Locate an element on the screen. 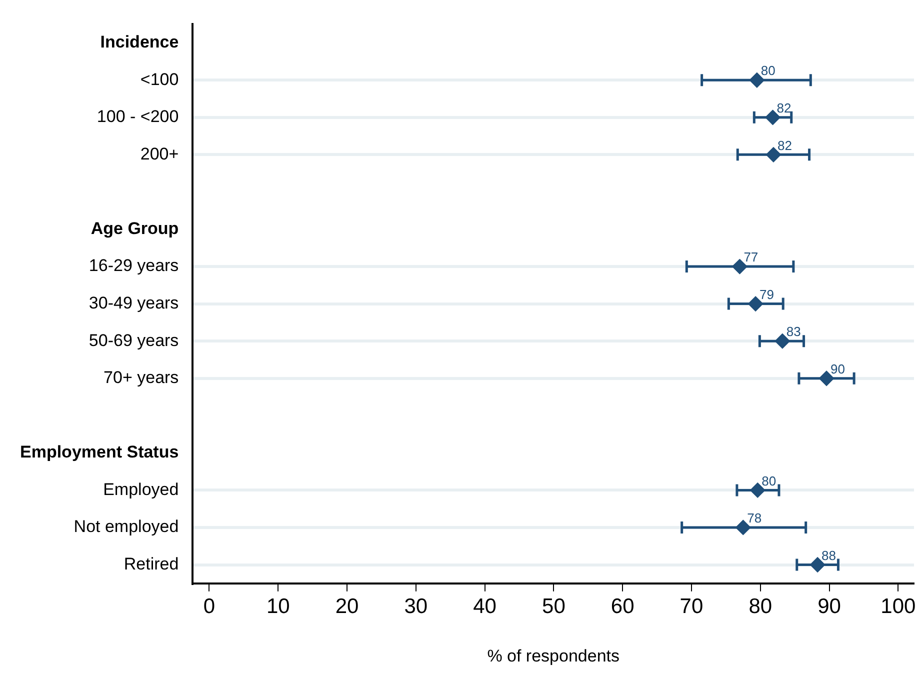 The height and width of the screenshot is (673, 922). y-tick-label: Employment Status is located at coordinates (99, 452).